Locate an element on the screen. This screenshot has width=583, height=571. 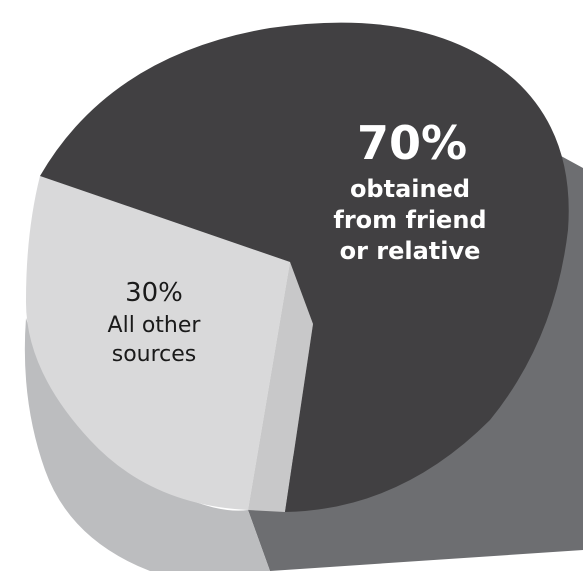
slice-percent-label-70: 70% is located at coordinates (412, 143).